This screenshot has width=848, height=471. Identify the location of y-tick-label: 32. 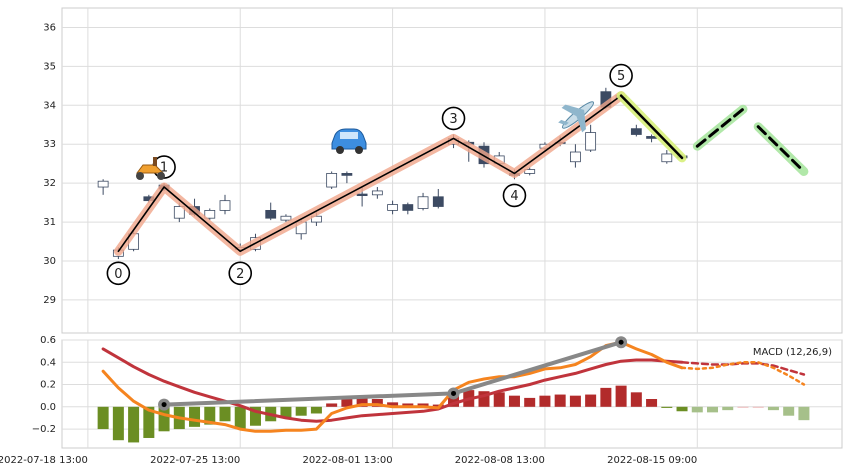
(49, 183).